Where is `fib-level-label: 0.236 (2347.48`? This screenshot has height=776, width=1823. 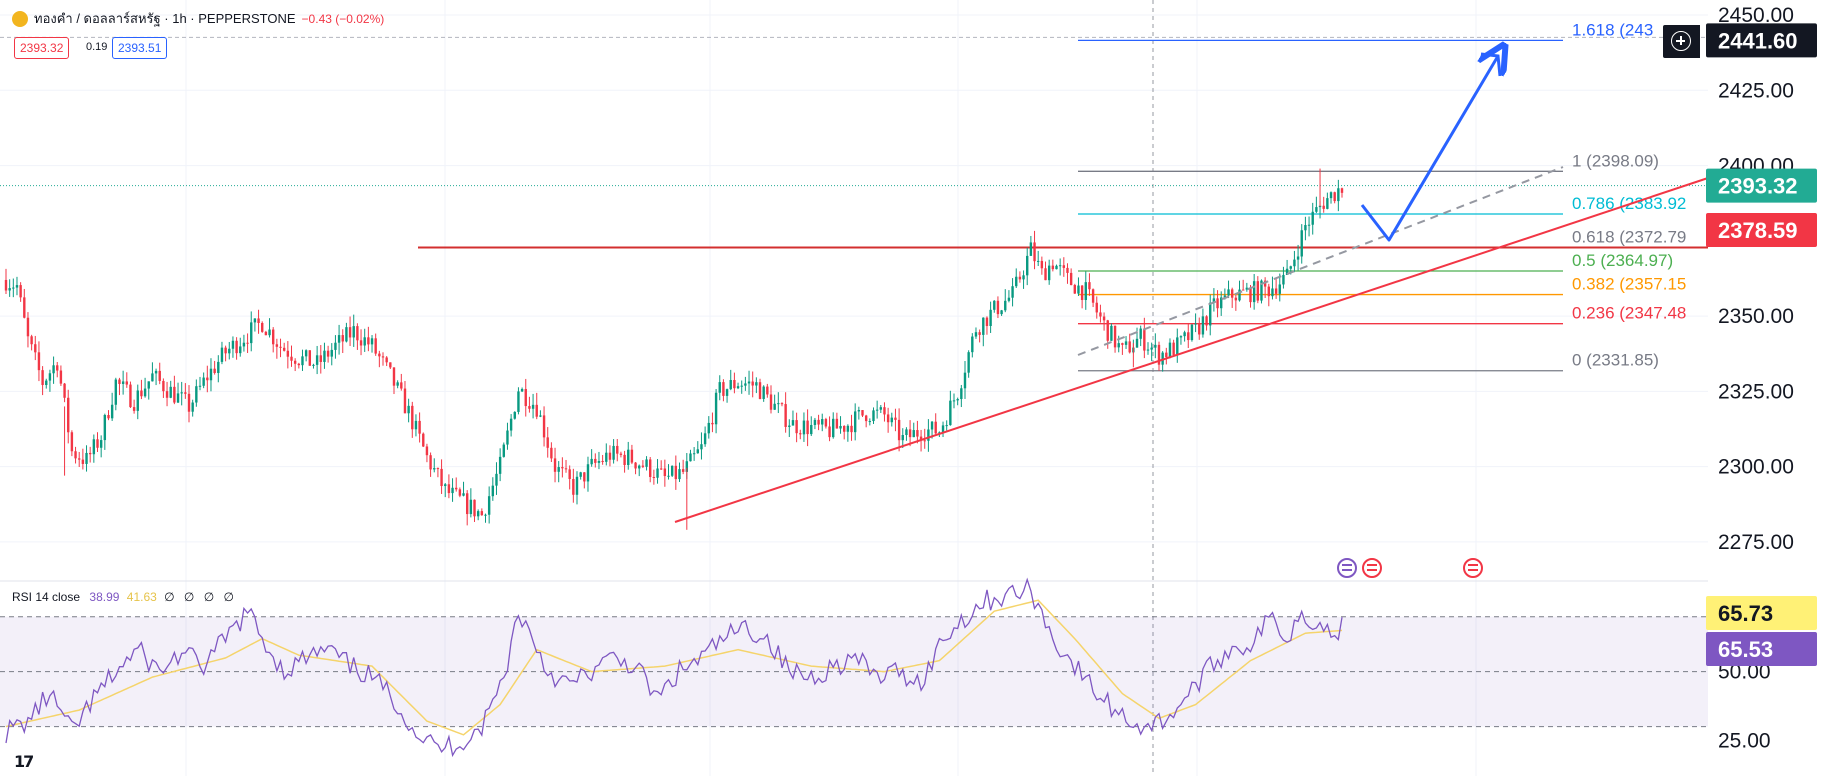
fib-level-label: 0.236 (2347.48 is located at coordinates (1629, 313).